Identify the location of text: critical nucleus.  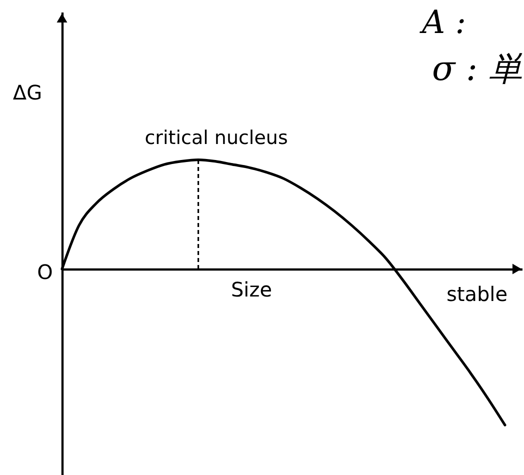
(216, 137).